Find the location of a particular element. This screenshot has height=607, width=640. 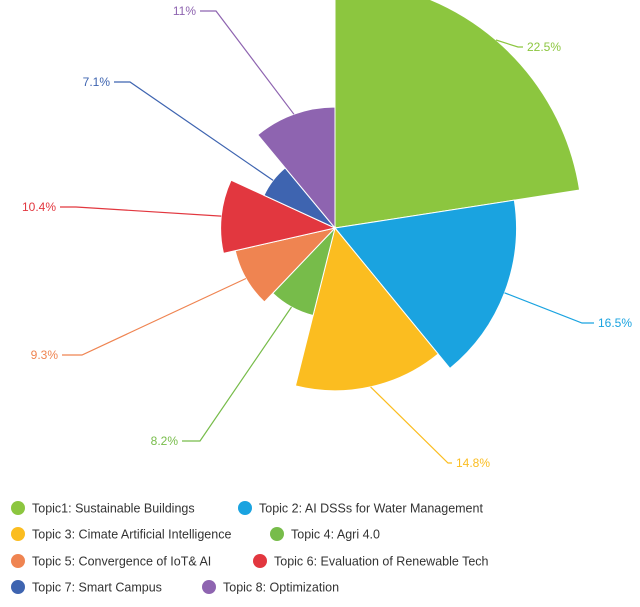

legend-label-5: Topic 5: Convergence of IoT& AI is located at coordinates (121, 562).